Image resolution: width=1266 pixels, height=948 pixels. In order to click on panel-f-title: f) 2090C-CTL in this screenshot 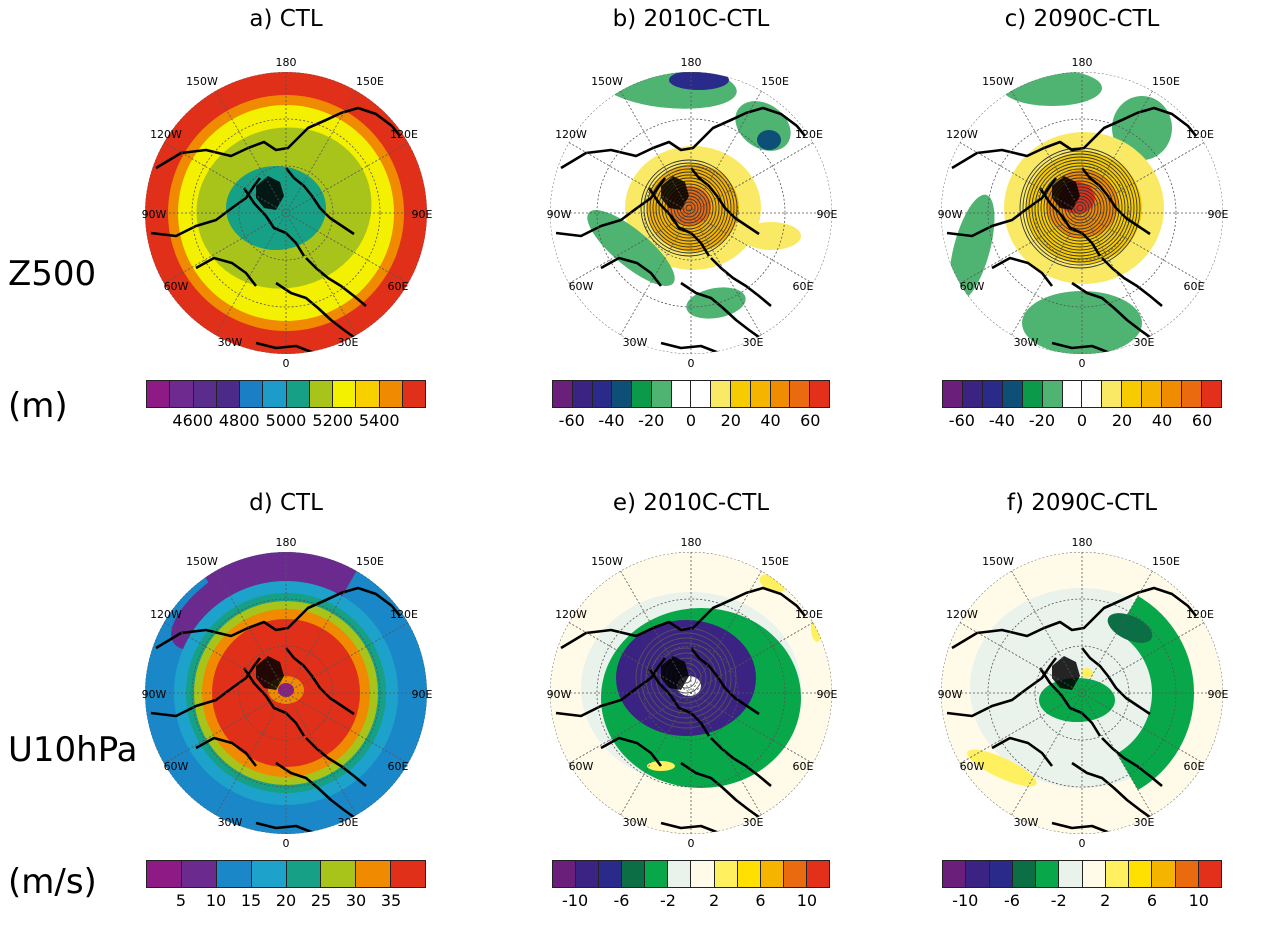, I will do `click(1082, 503)`.